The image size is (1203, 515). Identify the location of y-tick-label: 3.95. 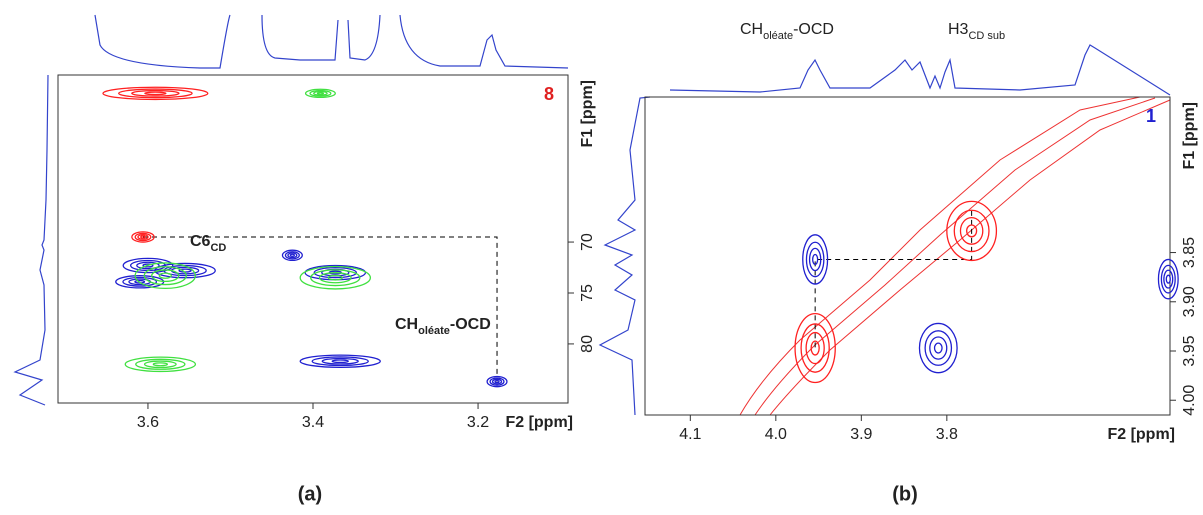
(1189, 350).